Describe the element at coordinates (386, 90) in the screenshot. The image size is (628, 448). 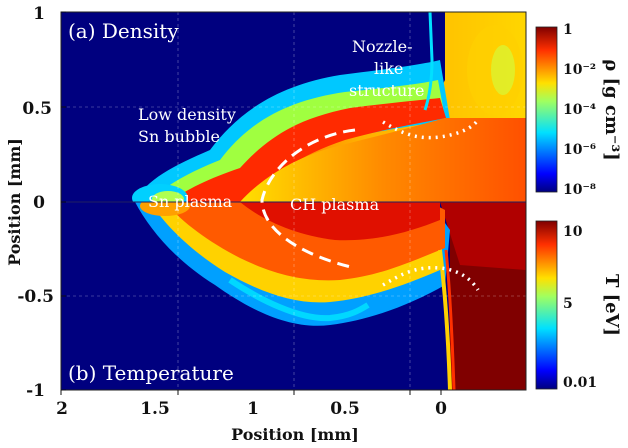
I see `annotation-nozzle-line3: structure` at that location.